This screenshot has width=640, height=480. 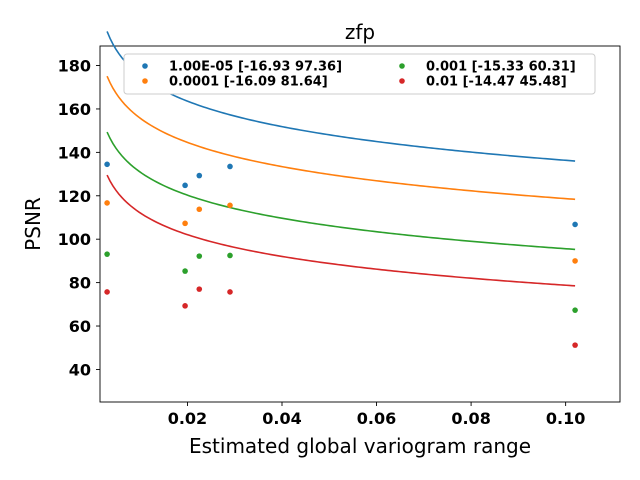 I want to click on legend-box, so click(x=359, y=74).